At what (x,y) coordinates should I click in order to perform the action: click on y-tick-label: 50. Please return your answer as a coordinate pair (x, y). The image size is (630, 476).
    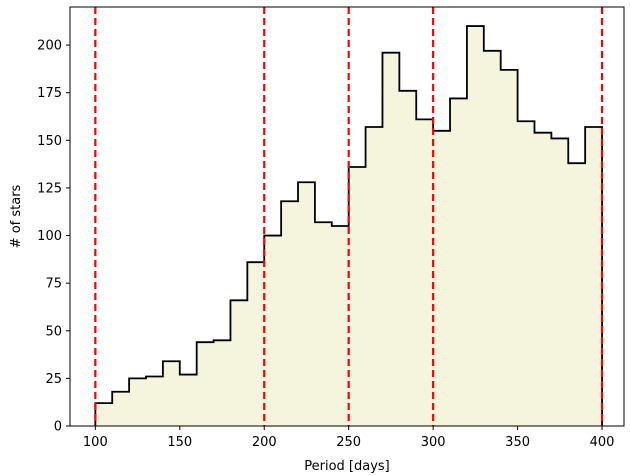
    Looking at the image, I should click on (53, 331).